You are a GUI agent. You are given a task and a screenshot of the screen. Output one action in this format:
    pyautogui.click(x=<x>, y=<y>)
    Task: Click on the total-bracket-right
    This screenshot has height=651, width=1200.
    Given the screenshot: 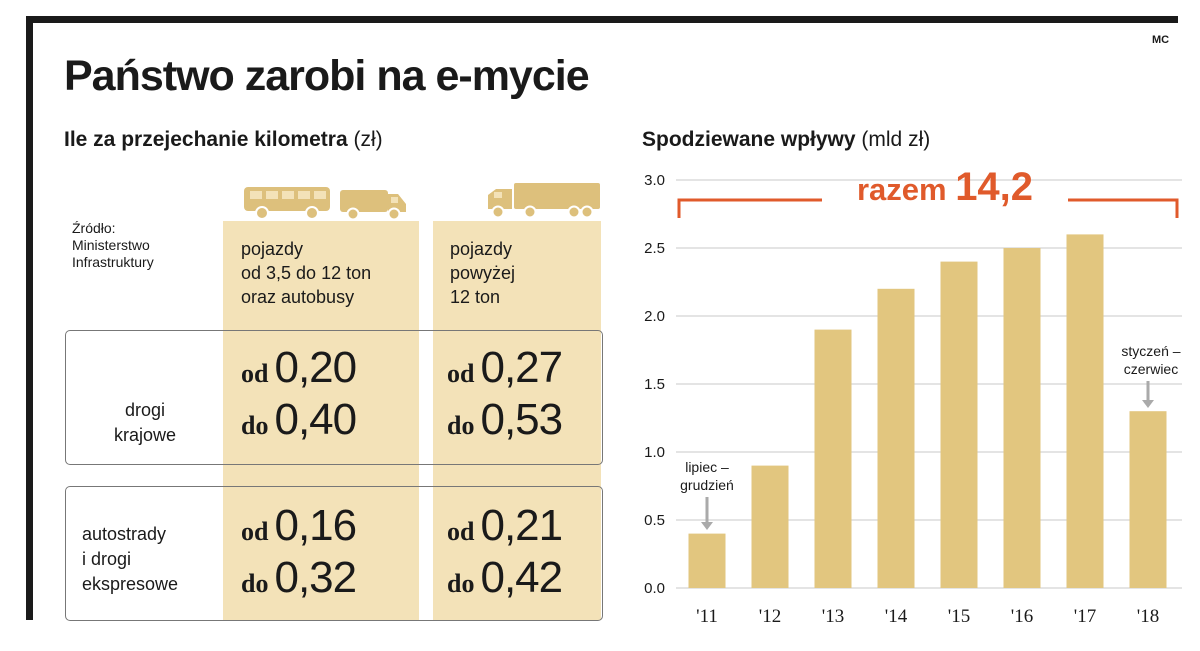 What is the action you would take?
    pyautogui.click(x=1123, y=208)
    